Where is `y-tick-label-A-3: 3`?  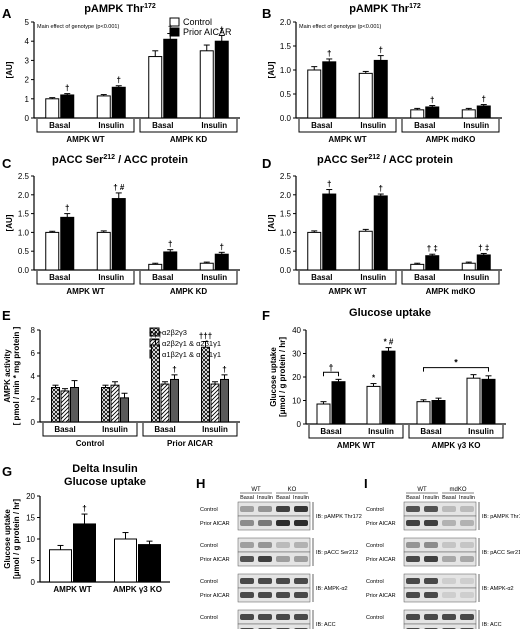 y-tick-label-A-3: 3 is located at coordinates (27, 60).